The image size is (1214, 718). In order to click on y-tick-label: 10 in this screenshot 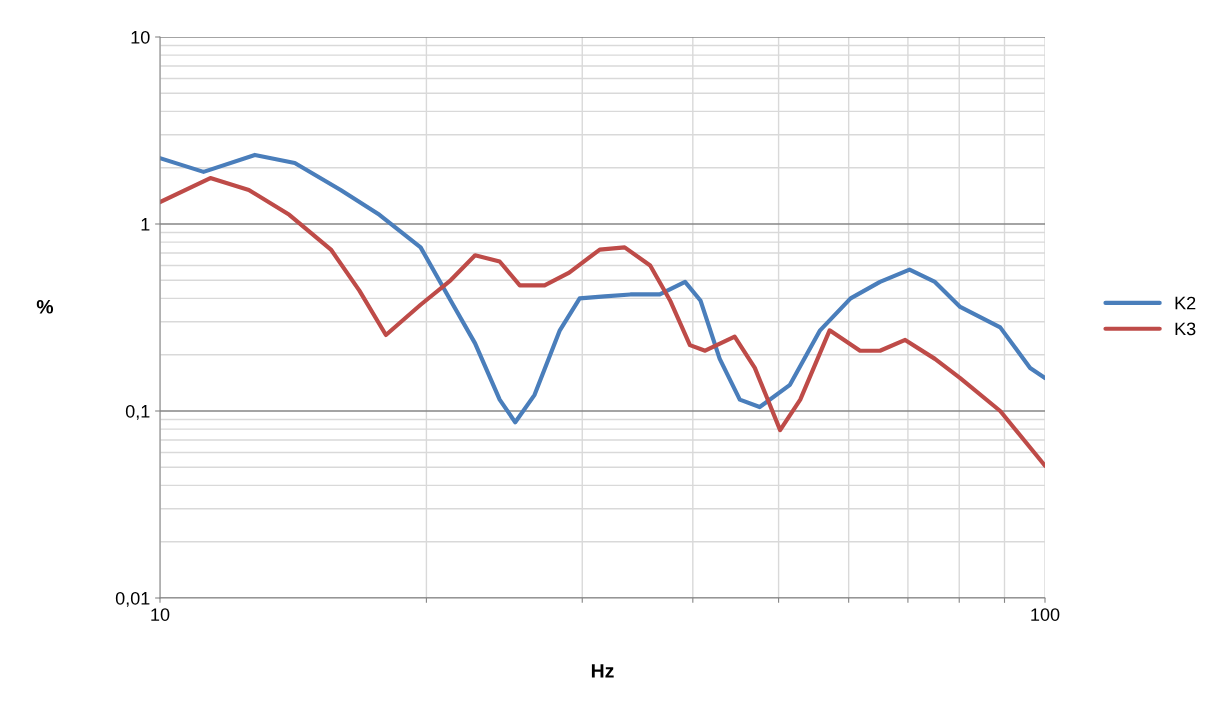, I will do `click(140, 37)`.